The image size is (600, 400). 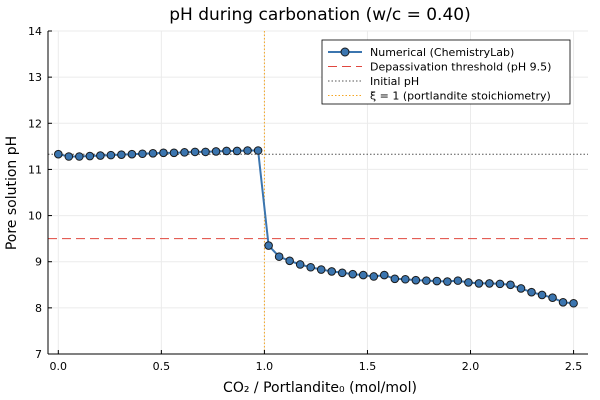 What do you see at coordinates (35, 216) in the screenshot?
I see `y-tick-label: 10` at bounding box center [35, 216].